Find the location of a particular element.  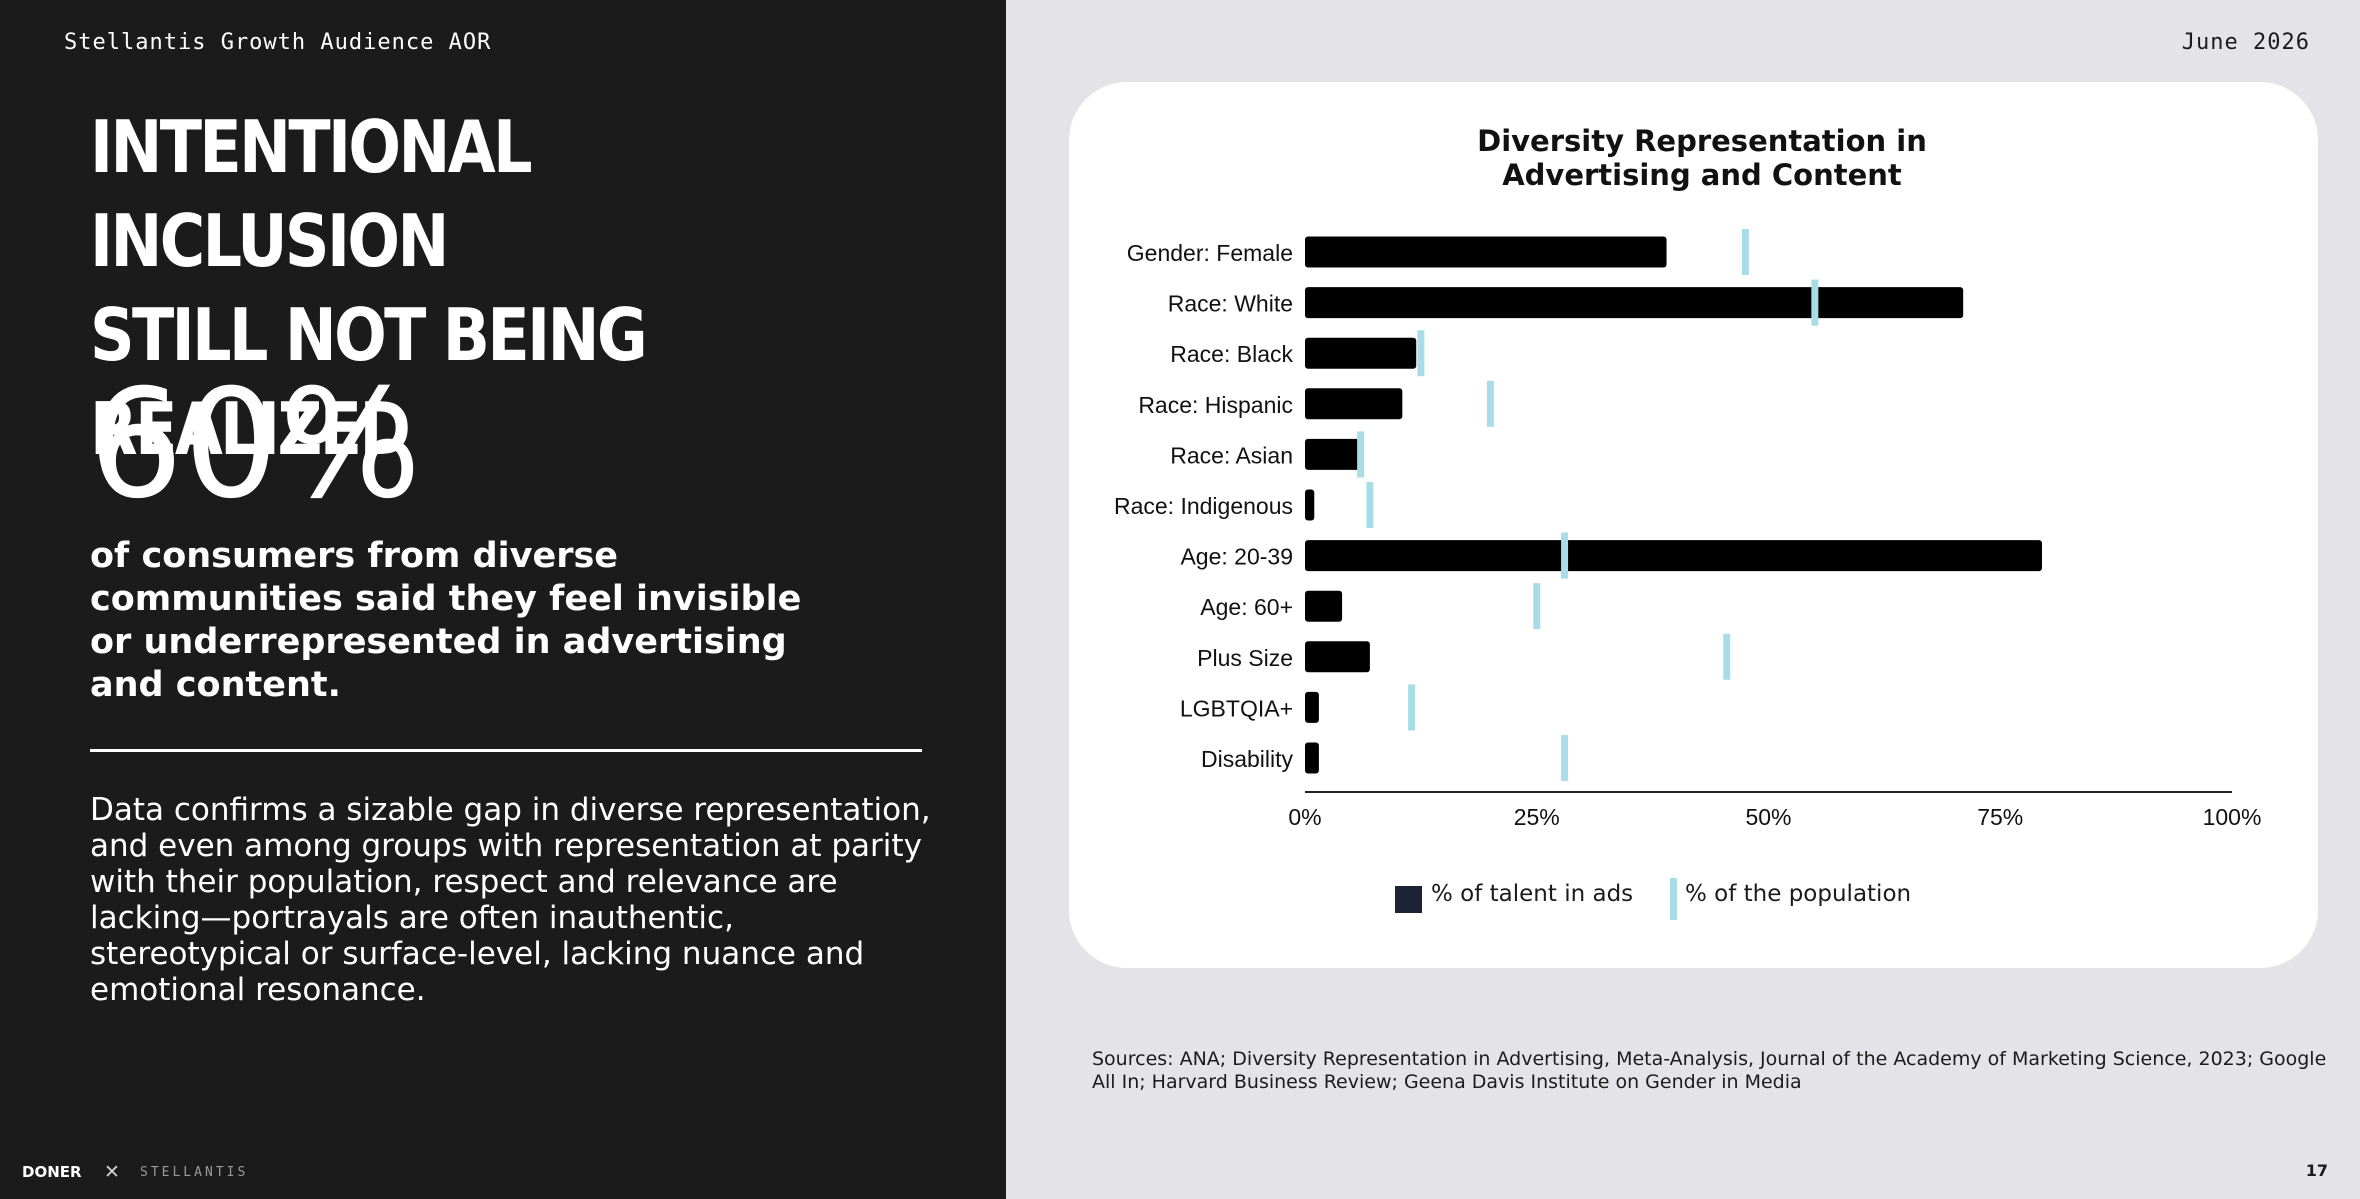

x-tick-label: 50% is located at coordinates (1768, 817).